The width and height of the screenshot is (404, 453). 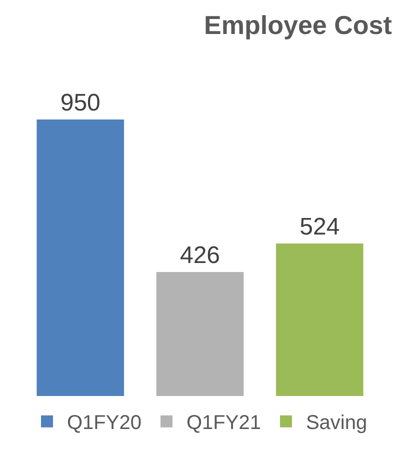 I want to click on legend-label: Q1FY20, so click(x=104, y=423).